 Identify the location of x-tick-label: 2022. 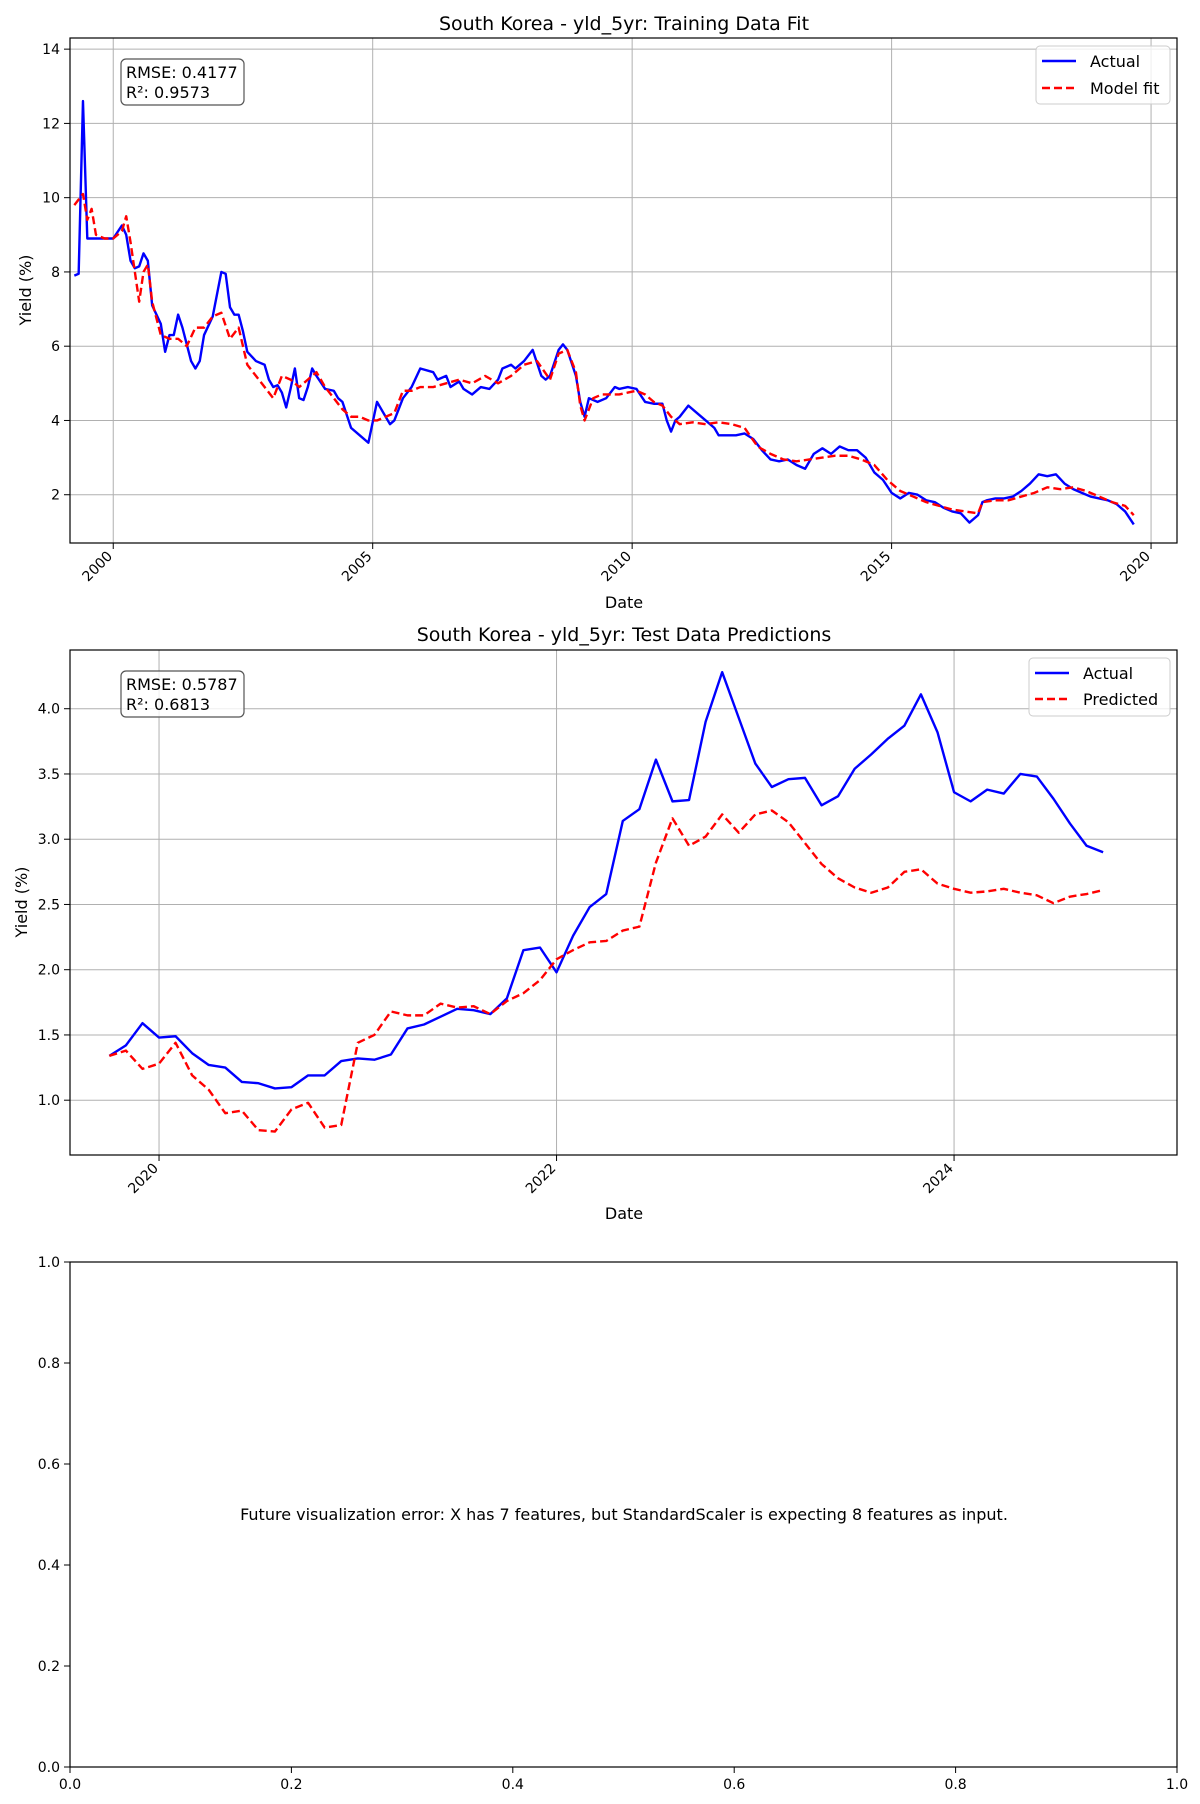
(541, 1179).